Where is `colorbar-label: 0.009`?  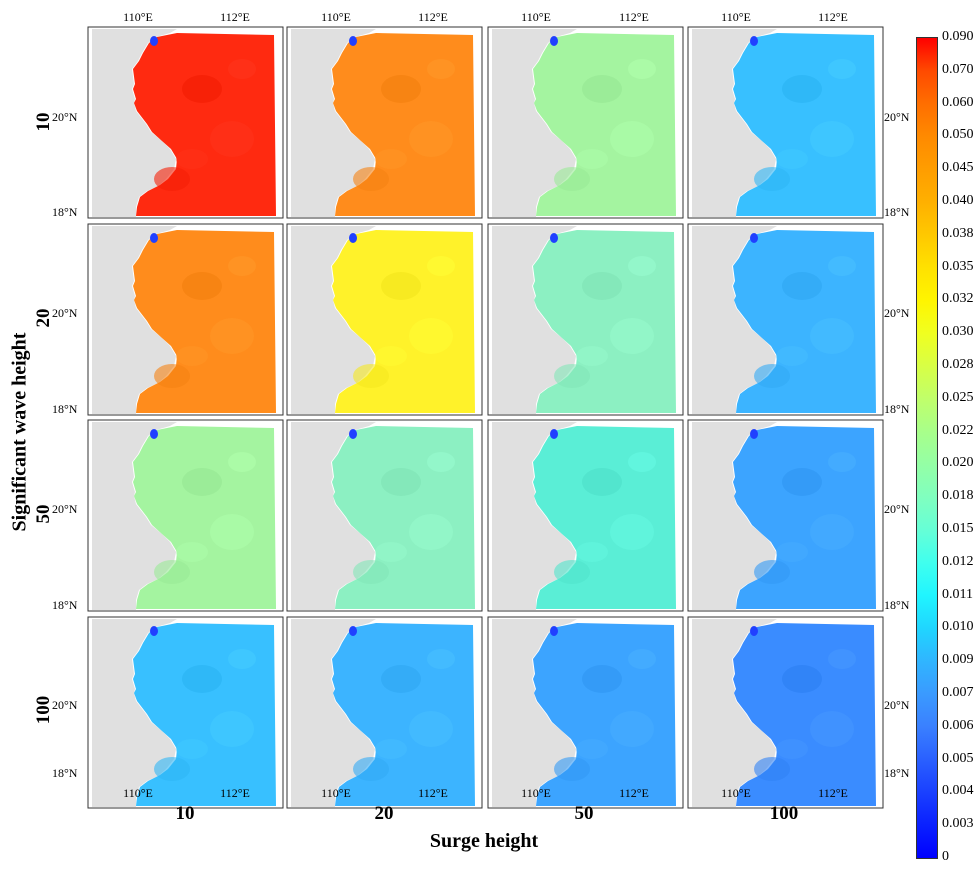 colorbar-label: 0.009 is located at coordinates (958, 660).